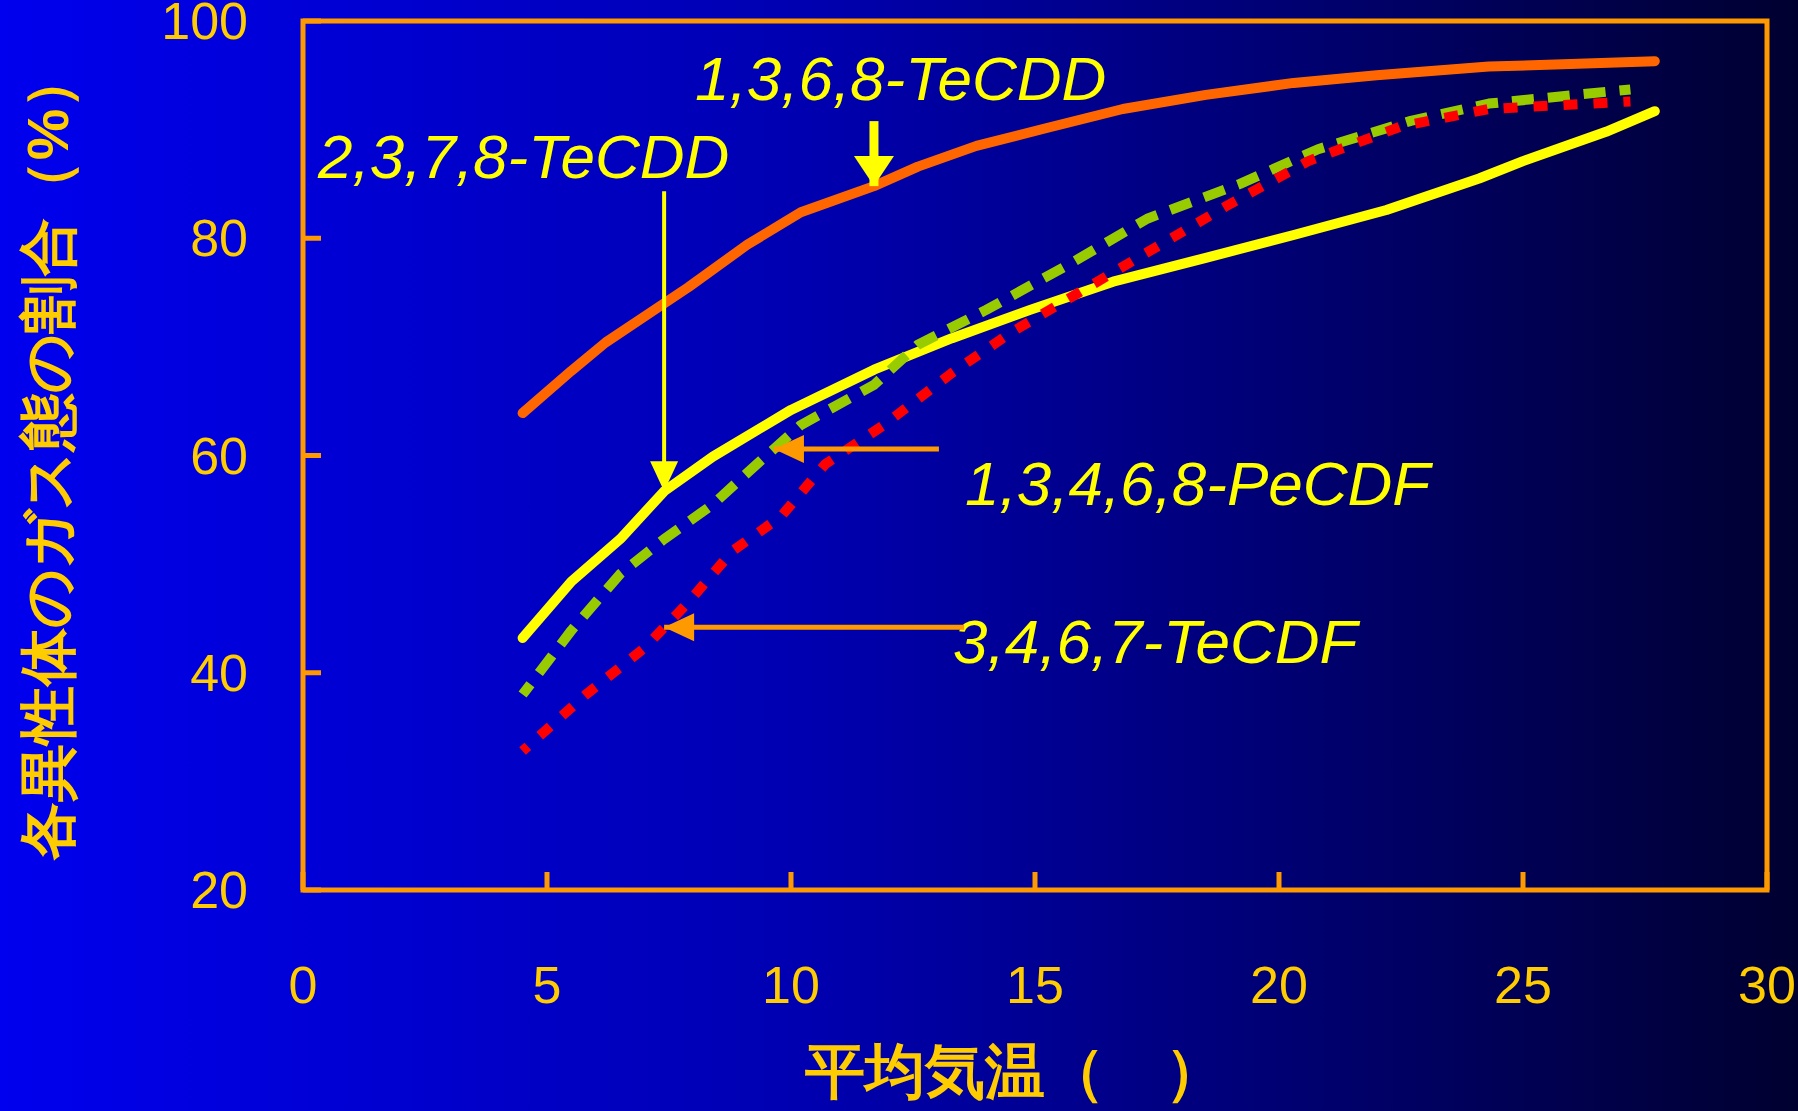 This screenshot has height=1111, width=1798. What do you see at coordinates (1767, 985) in the screenshot?
I see `x-tick-label: 30` at bounding box center [1767, 985].